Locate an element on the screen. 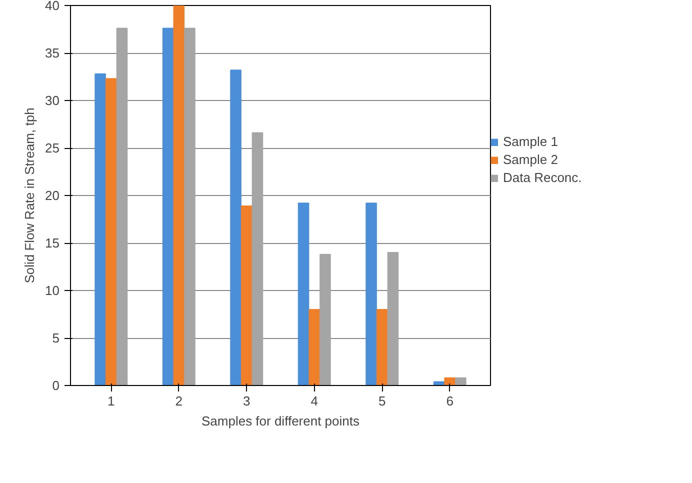 The height and width of the screenshot is (483, 692). y-tick-label: 5 is located at coordinates (56, 338).